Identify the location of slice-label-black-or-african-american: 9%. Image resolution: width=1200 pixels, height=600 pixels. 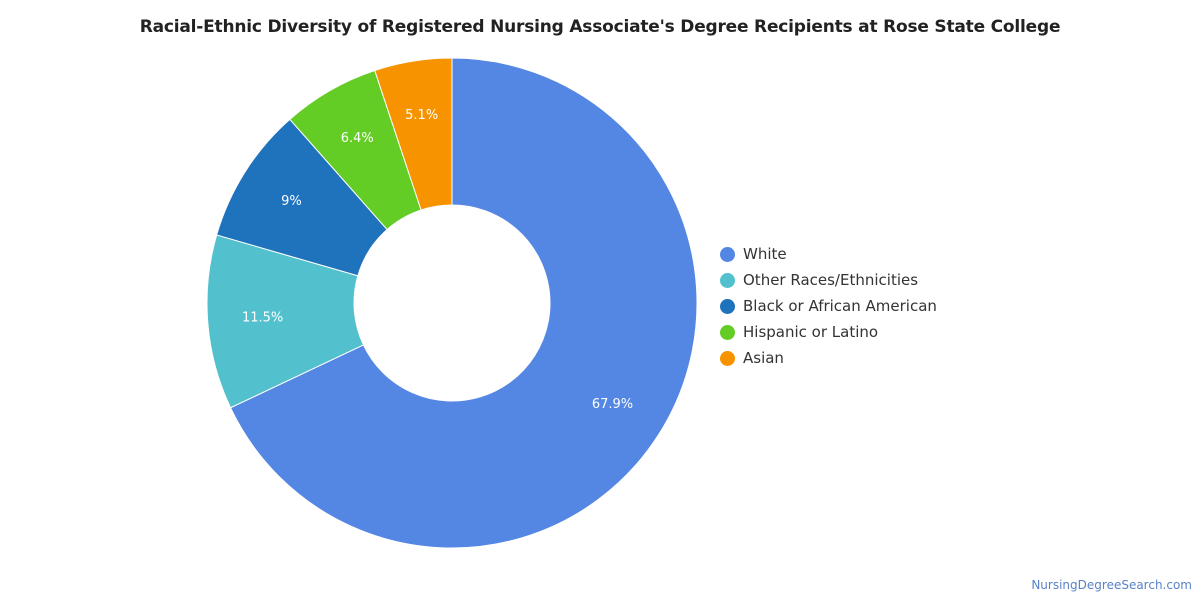
(291, 201).